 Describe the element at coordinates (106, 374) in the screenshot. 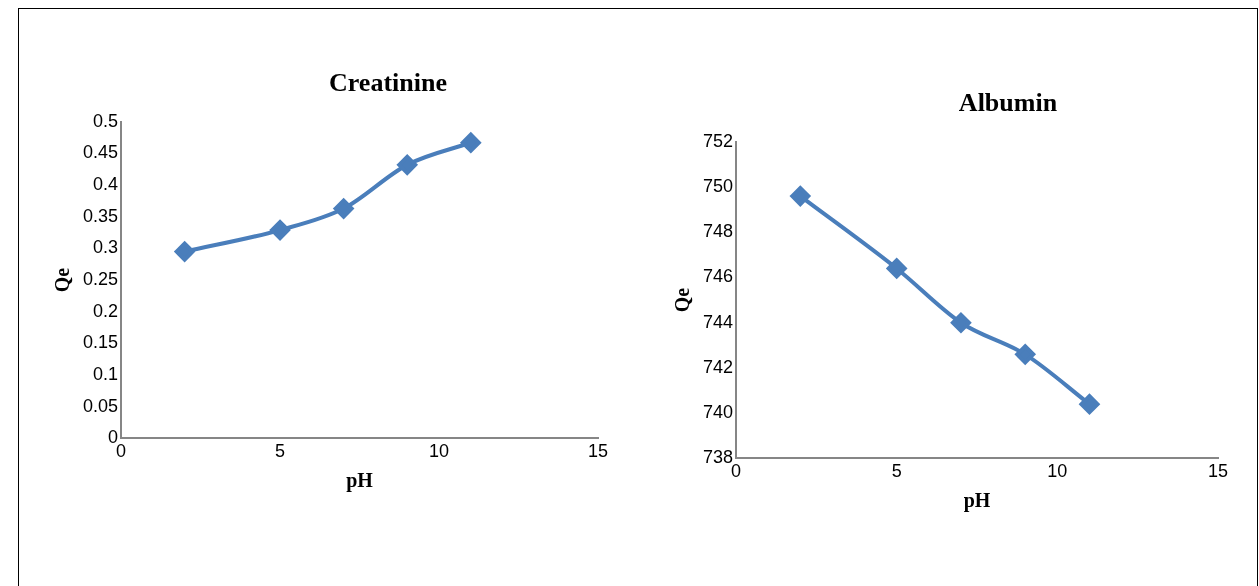

I see `y-tick-label: 0.1` at that location.